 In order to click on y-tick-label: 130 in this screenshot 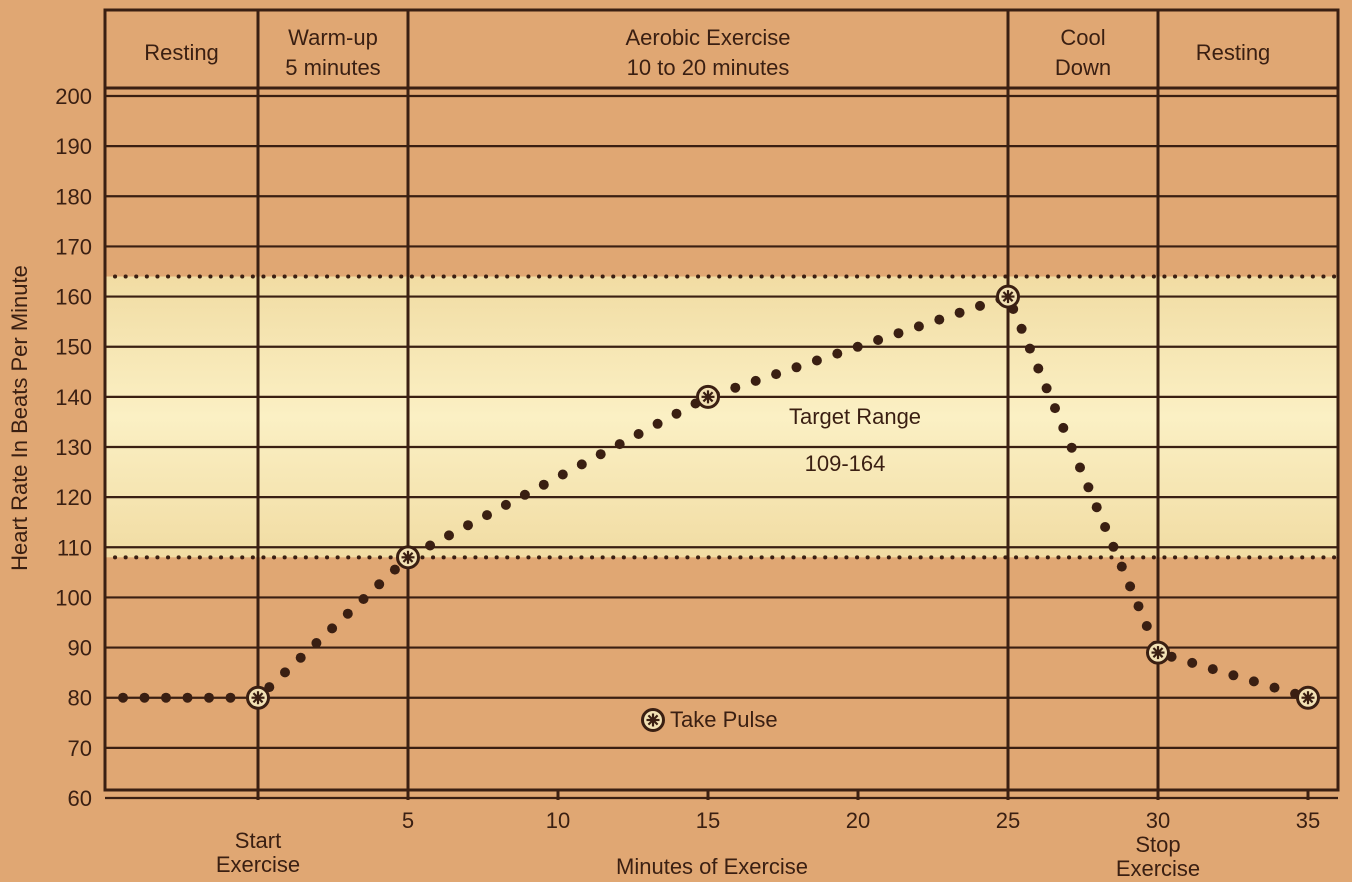, I will do `click(73, 447)`.